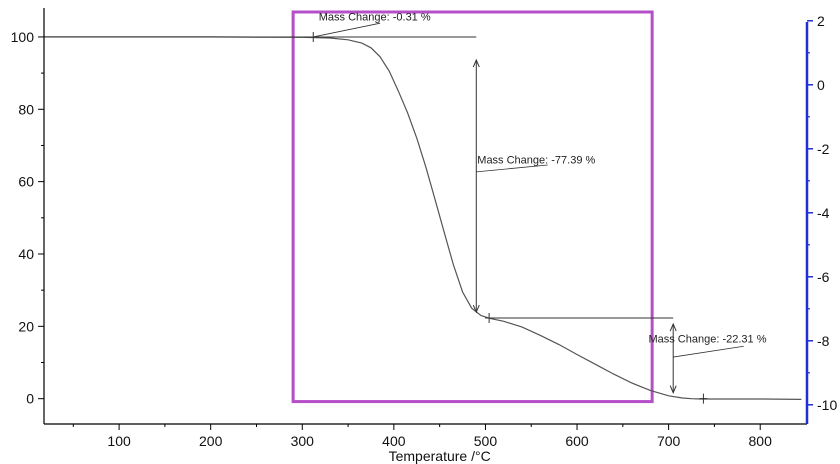  I want to click on annotation-label-3: Mass Change: -22.31 %, so click(707, 340).